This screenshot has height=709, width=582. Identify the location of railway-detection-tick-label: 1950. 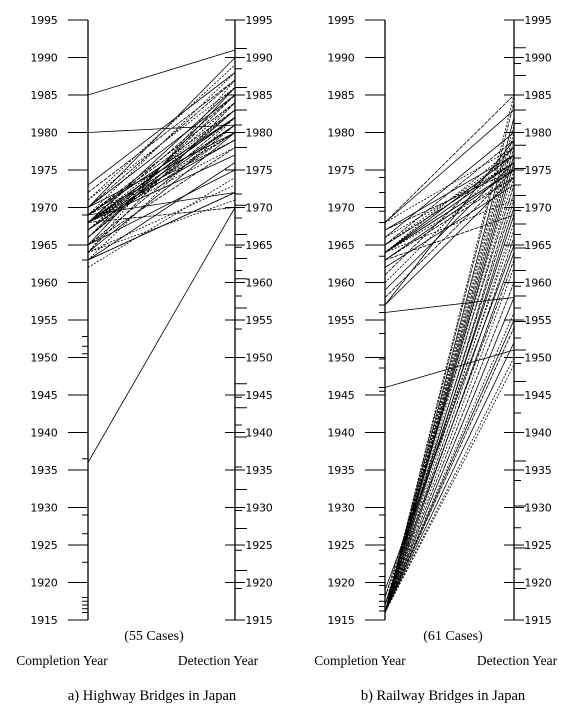
(537, 358).